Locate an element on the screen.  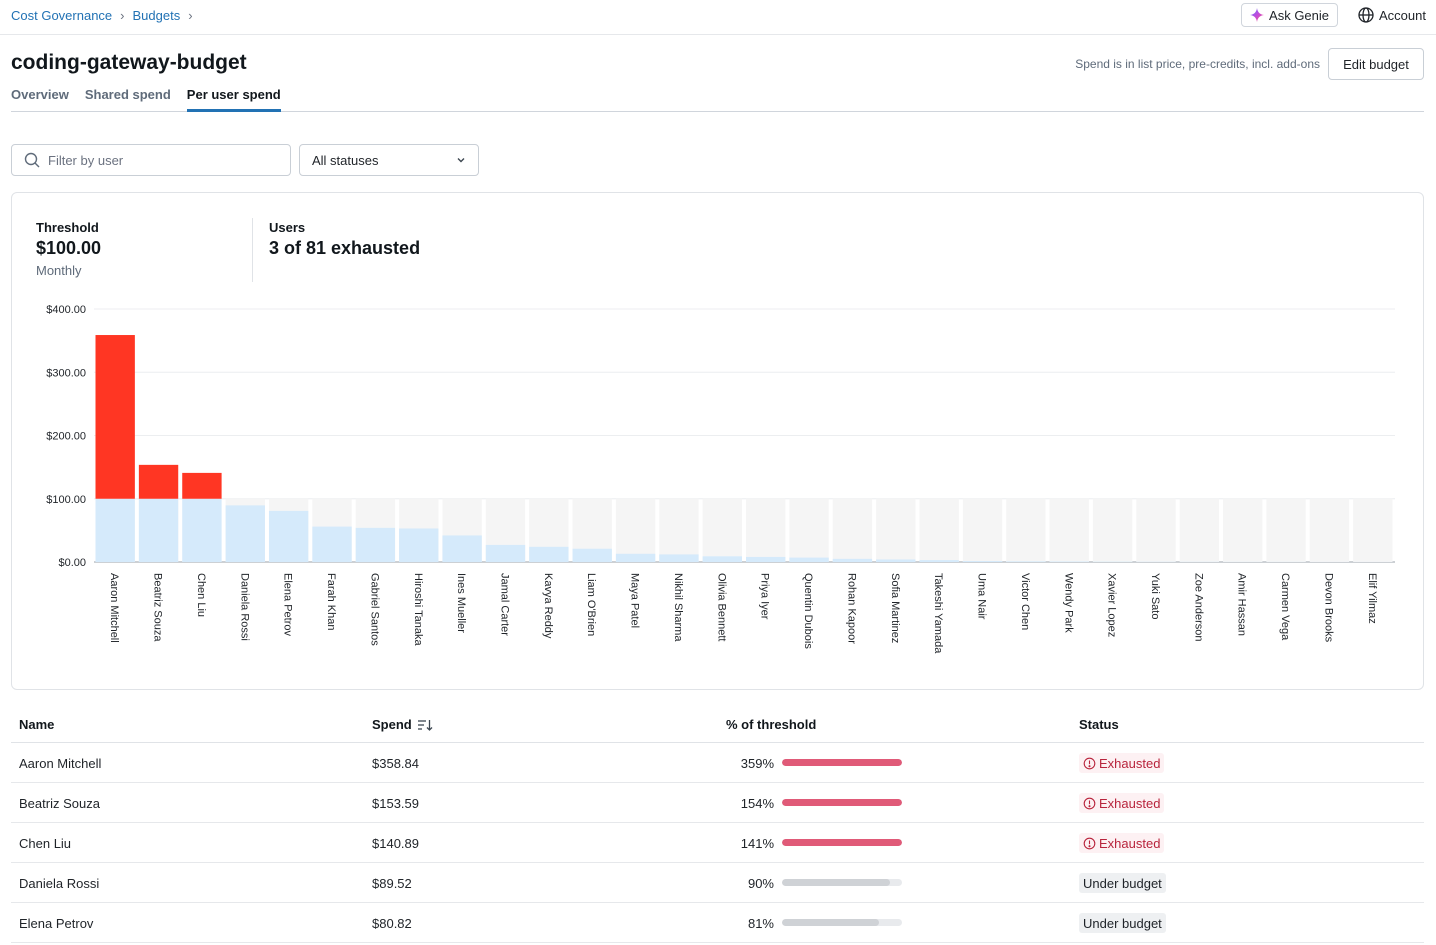
account-label: Account is located at coordinates (1402, 15).